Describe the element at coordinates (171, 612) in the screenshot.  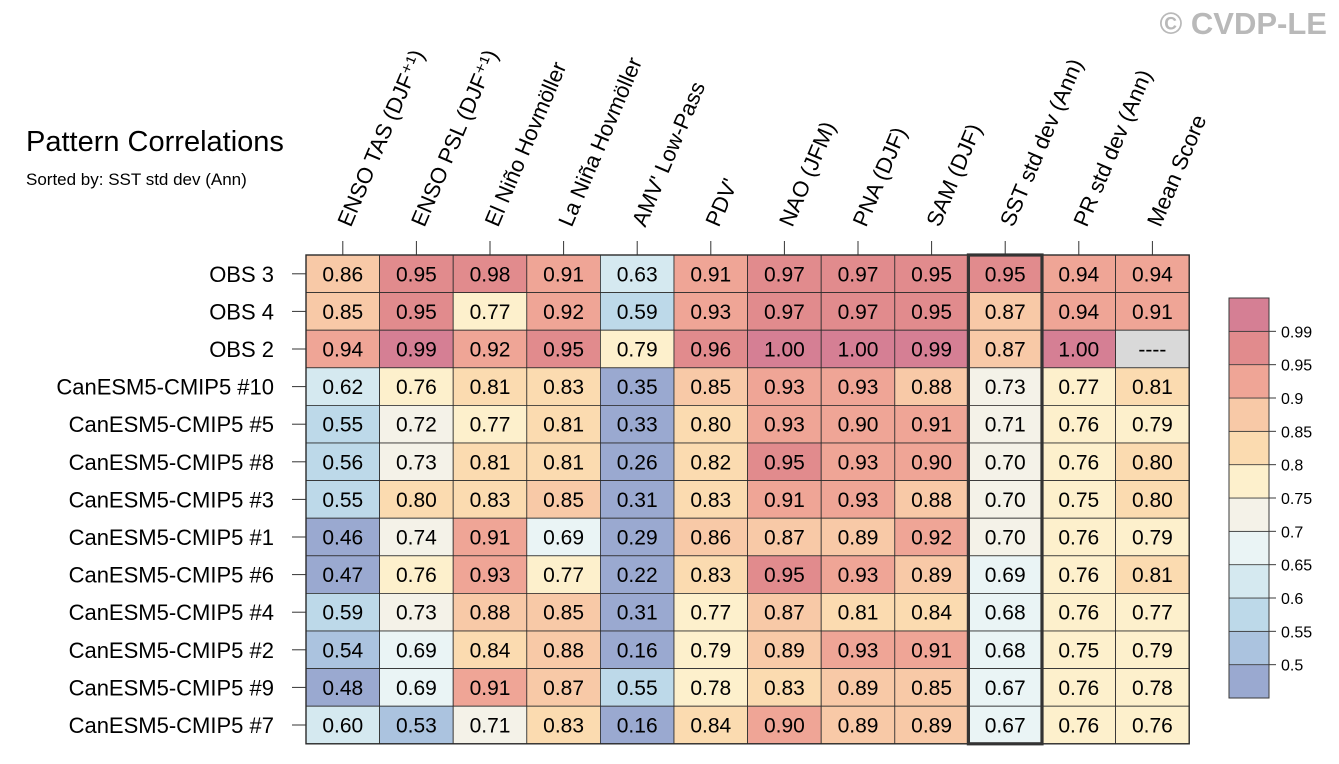
I see `row-label: CanESM5-CMIP5 #4` at that location.